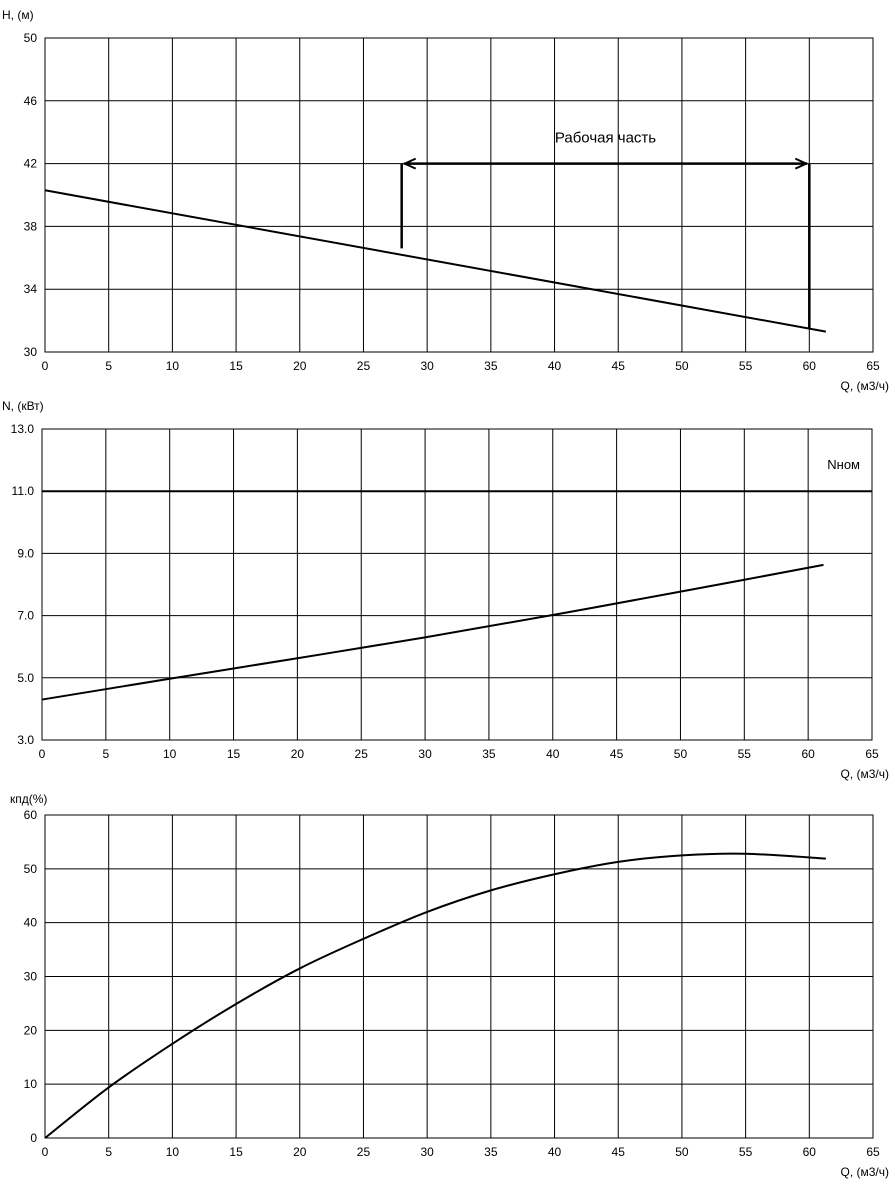 Image resolution: width=895 pixels, height=1199 pixels. Describe the element at coordinates (18, 15) in the screenshot. I see `y-axis-title: H, (м)` at that location.